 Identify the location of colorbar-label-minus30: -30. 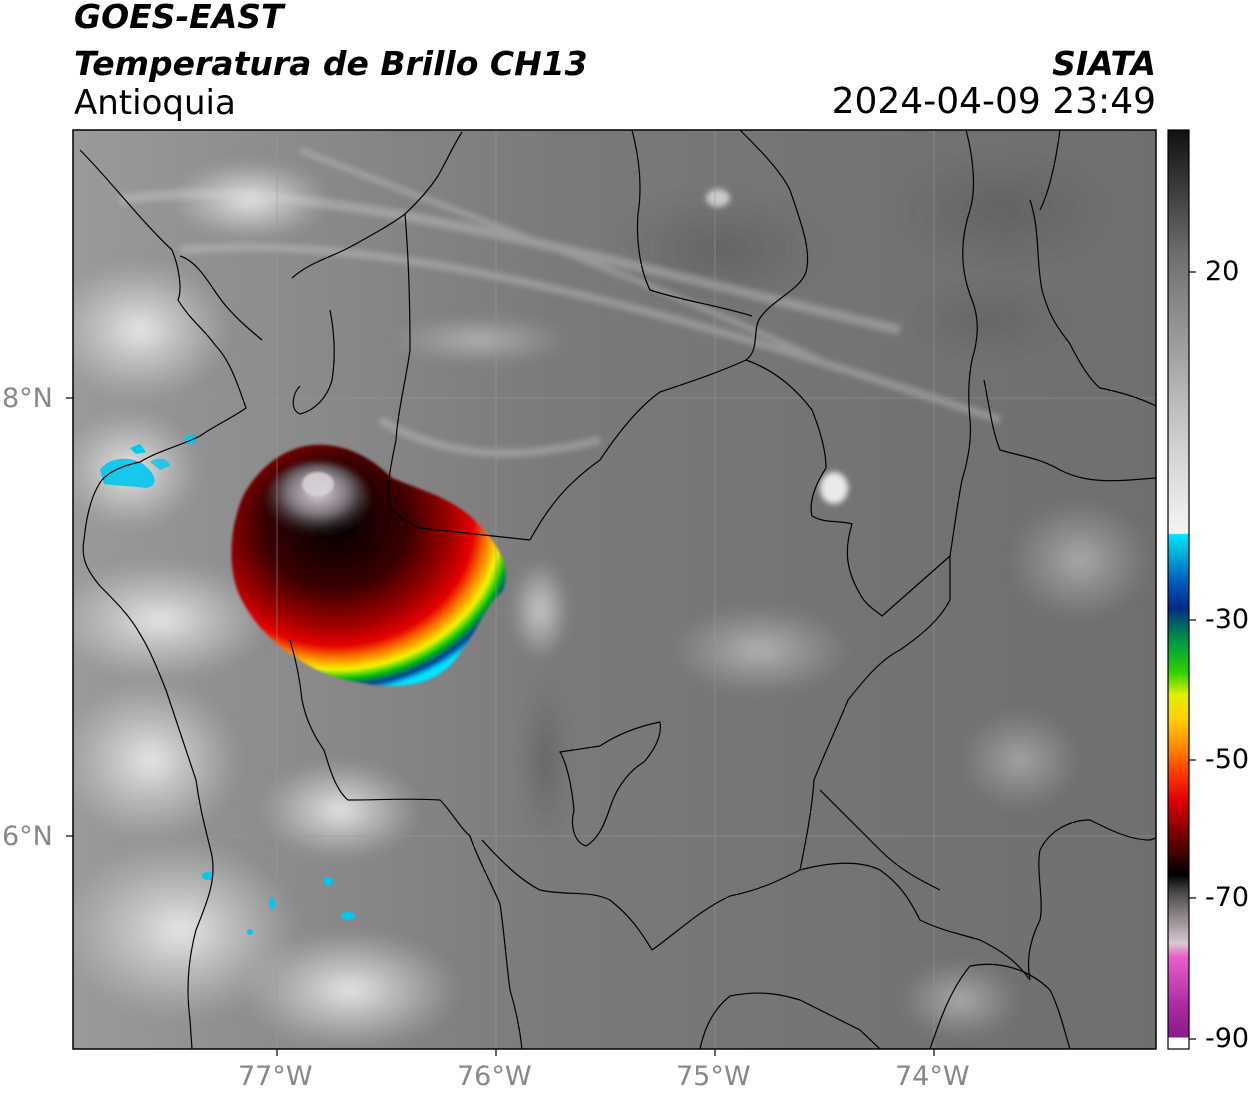
(1227, 619).